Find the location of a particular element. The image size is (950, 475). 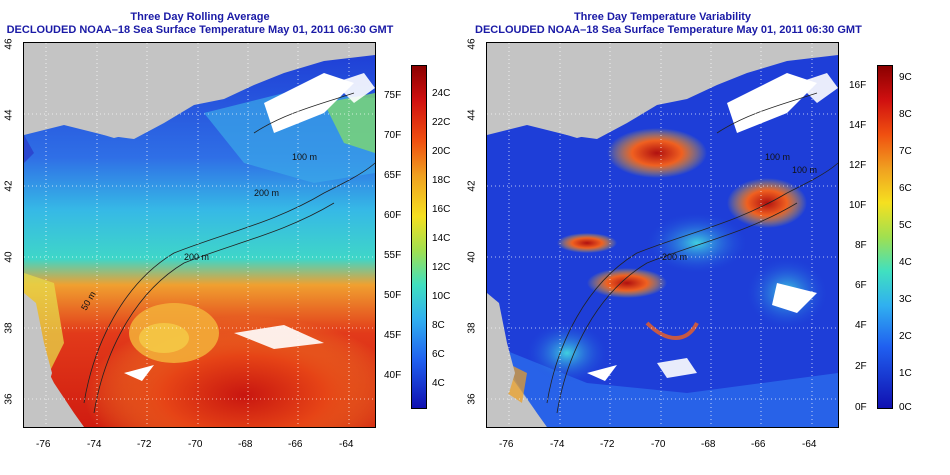

celsius-label: 24C is located at coordinates (441, 93).